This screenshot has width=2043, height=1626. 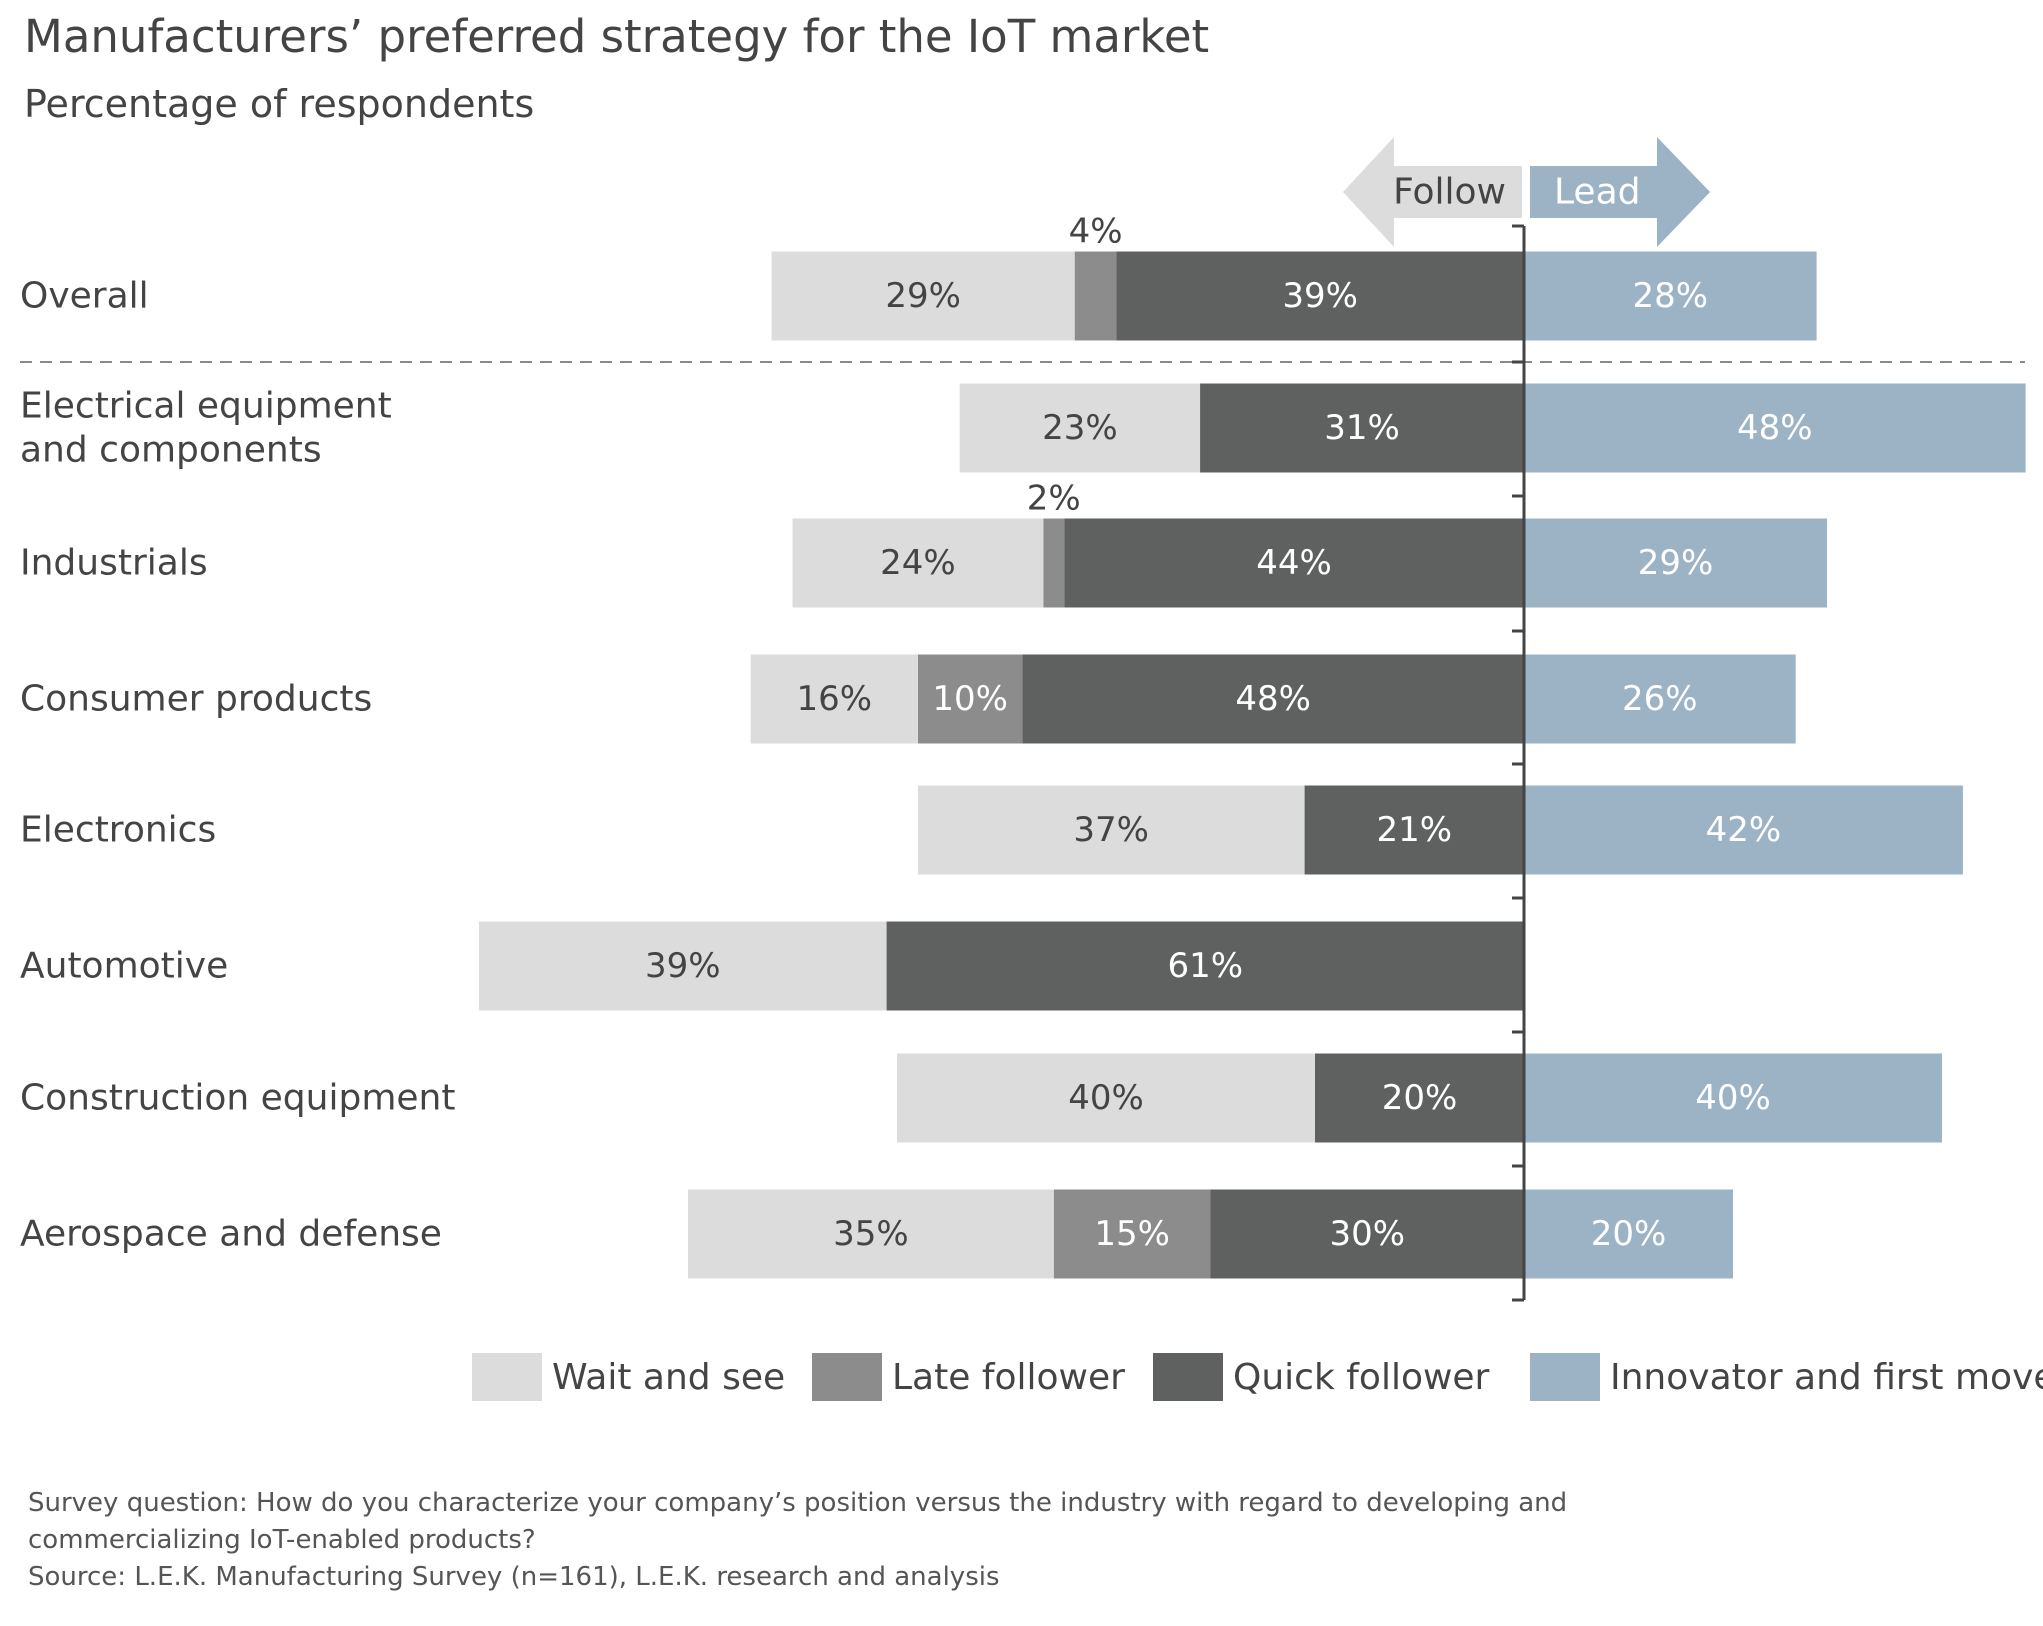 What do you see at coordinates (124, 966) in the screenshot?
I see `category-label-automotive: Automotive` at bounding box center [124, 966].